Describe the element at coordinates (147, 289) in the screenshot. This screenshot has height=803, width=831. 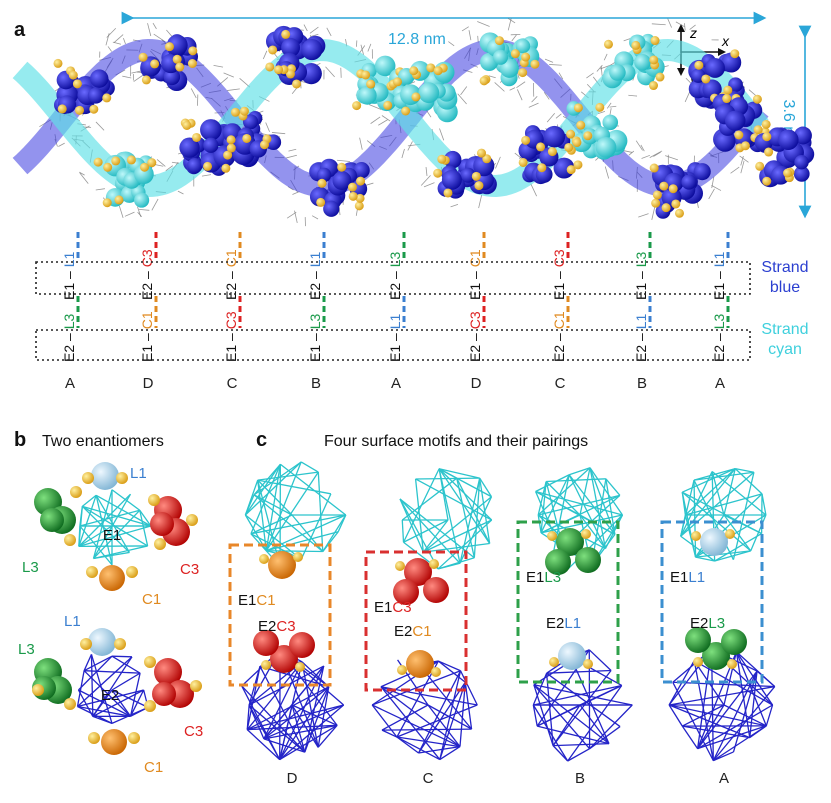
I see `column-top-part: E2` at that location.